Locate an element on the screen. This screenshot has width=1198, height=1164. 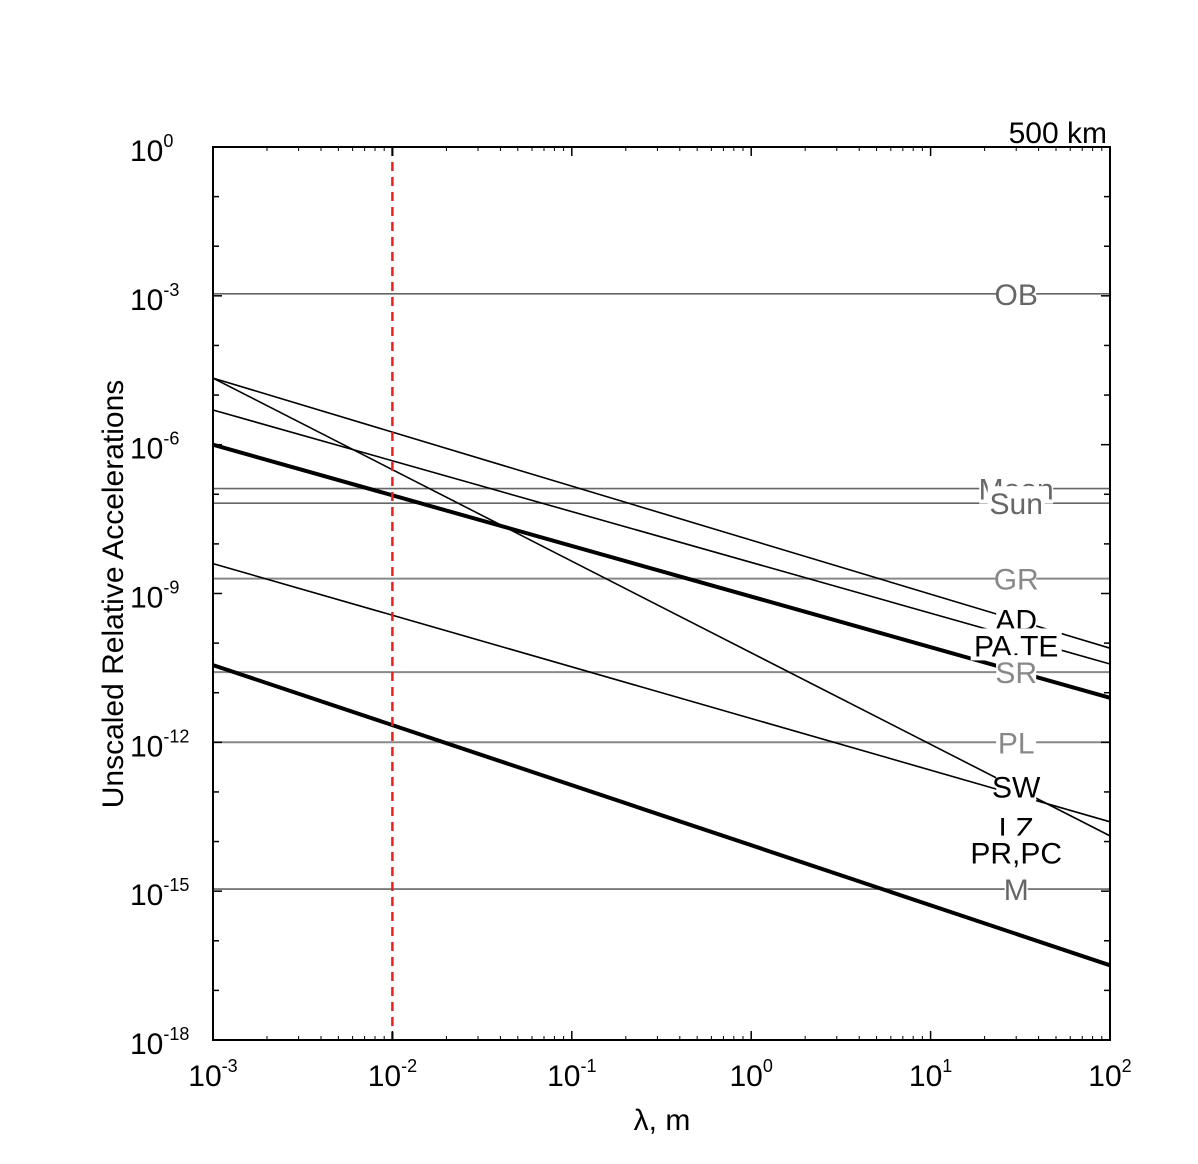
label-backing-pa-te is located at coordinates (1016, 644).